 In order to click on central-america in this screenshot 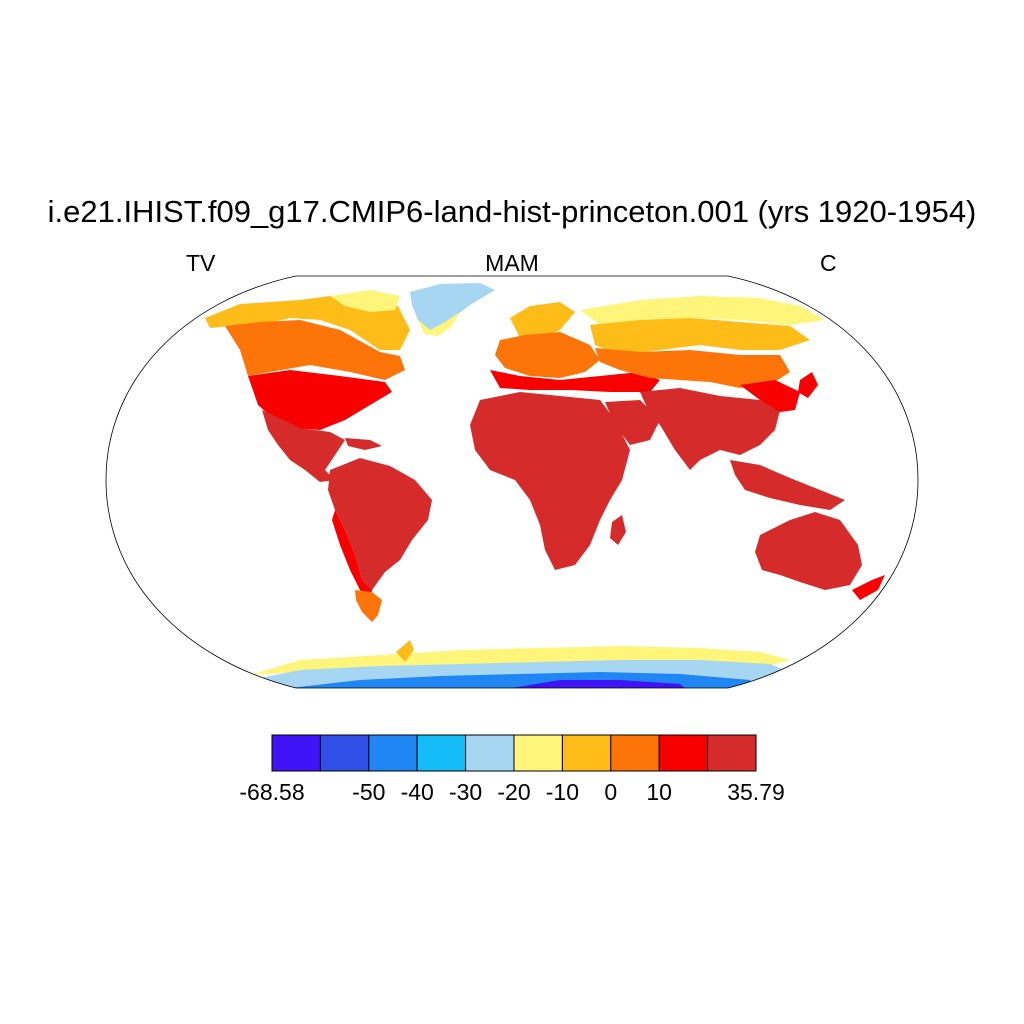, I will do `click(303, 446)`.